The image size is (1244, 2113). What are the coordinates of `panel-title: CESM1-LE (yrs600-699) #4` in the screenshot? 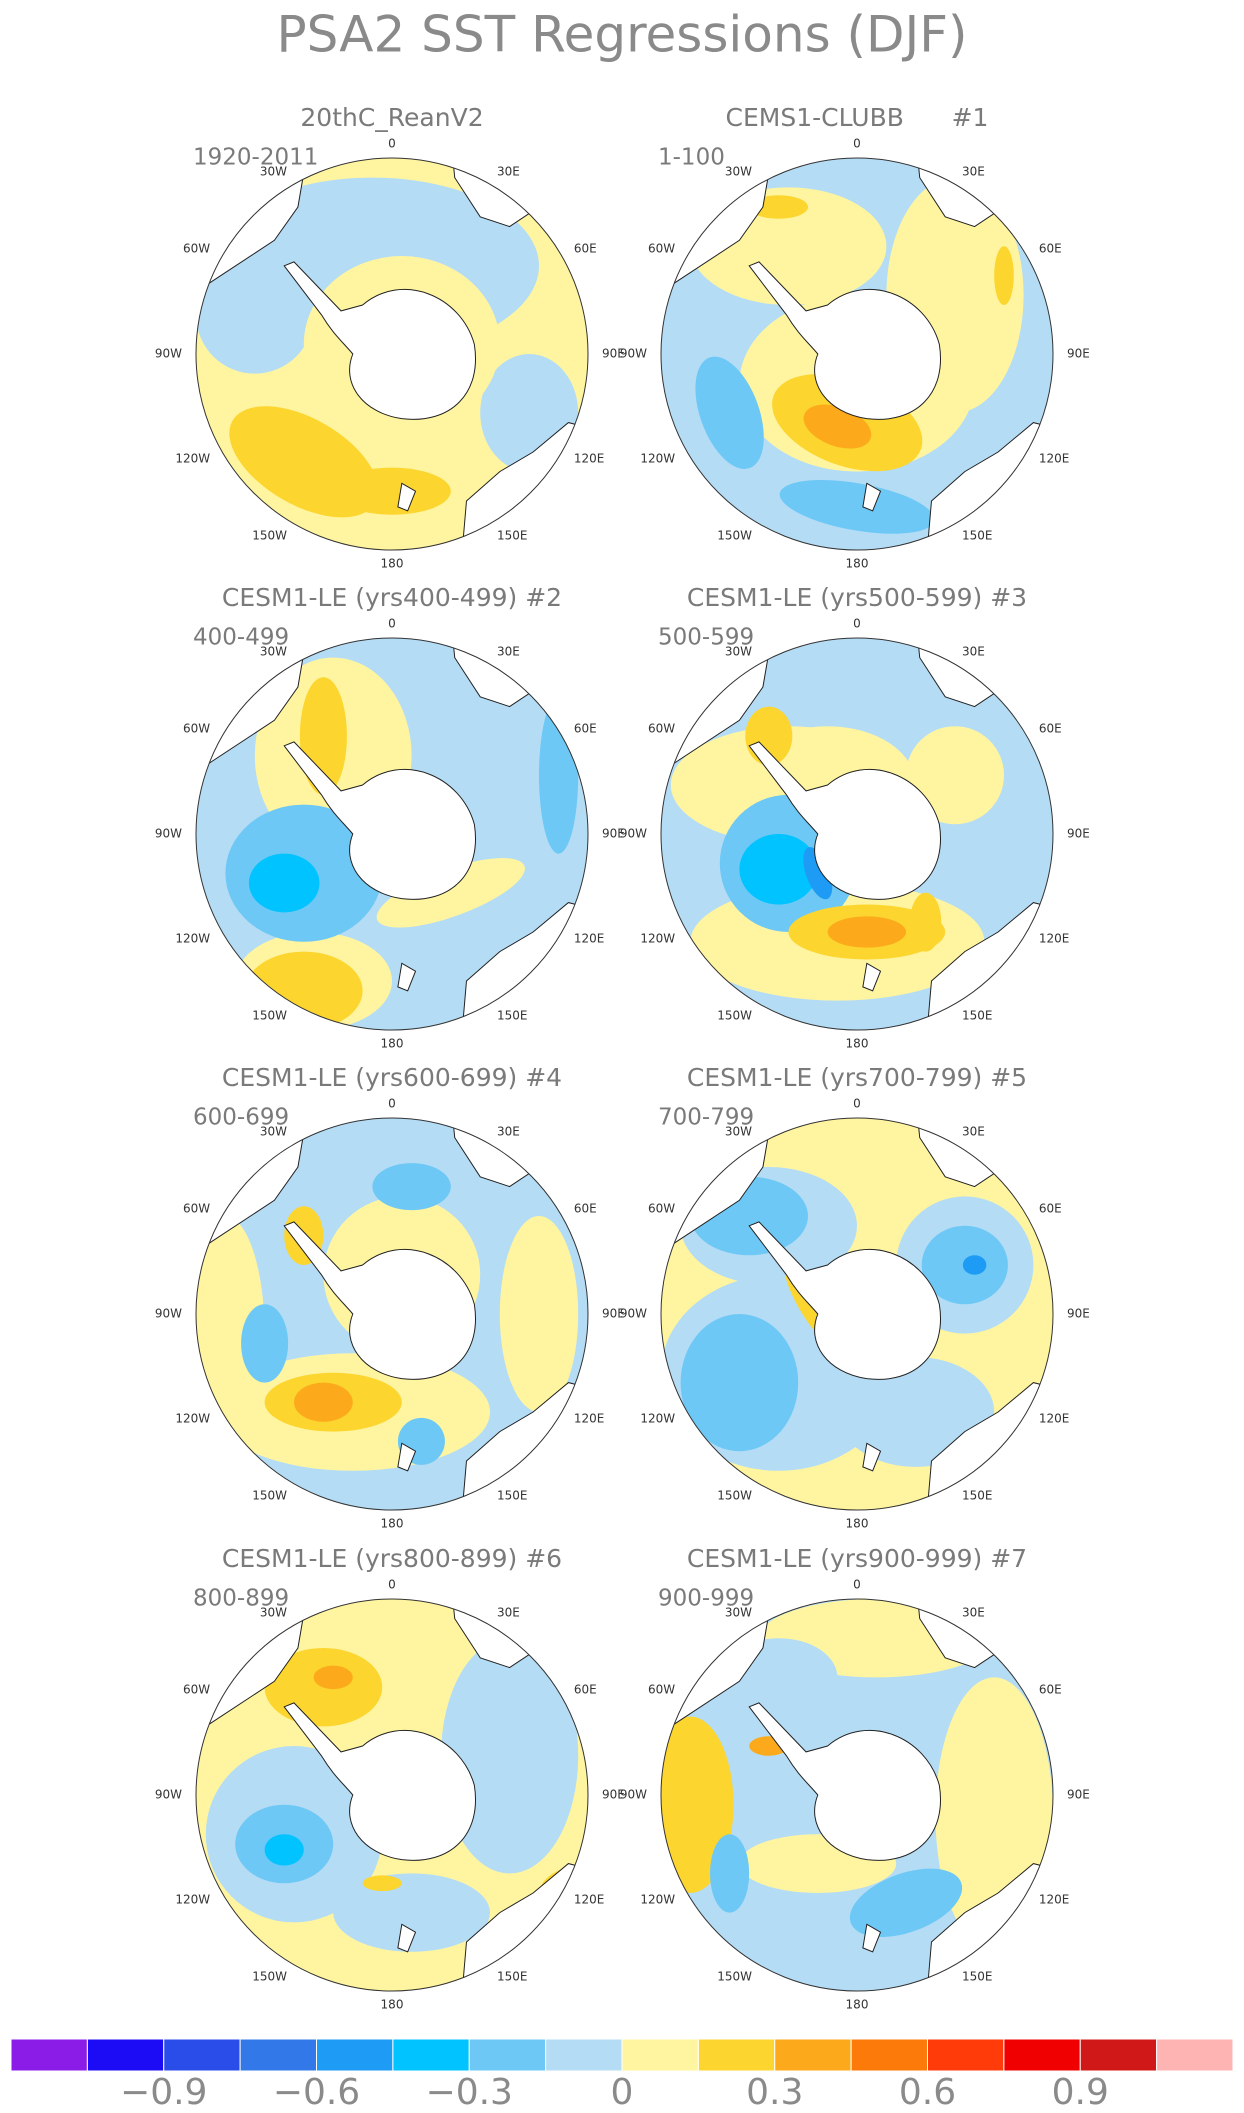 It's located at (392, 1077).